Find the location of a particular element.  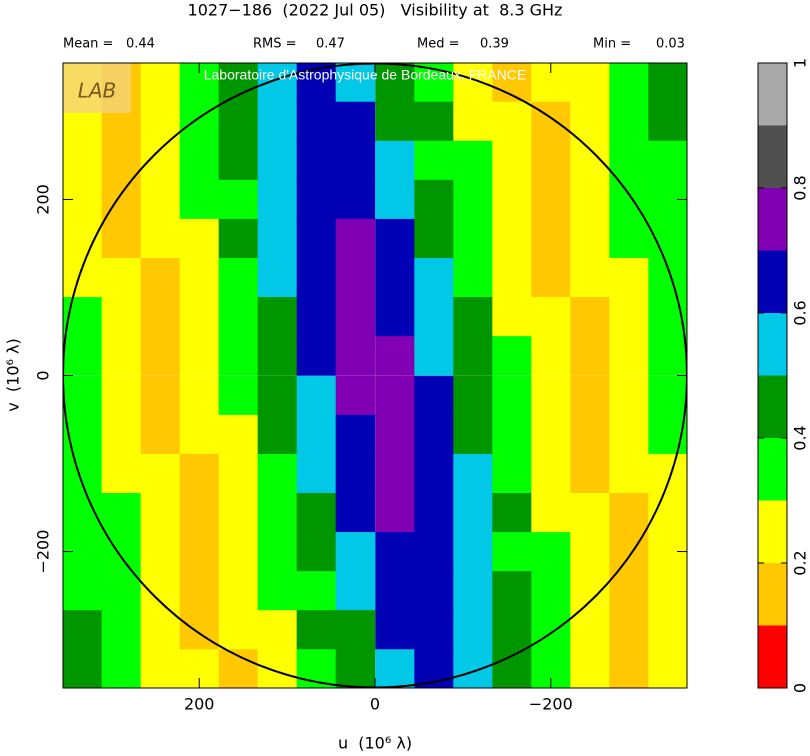

stat-value: 0.44 is located at coordinates (140, 44).